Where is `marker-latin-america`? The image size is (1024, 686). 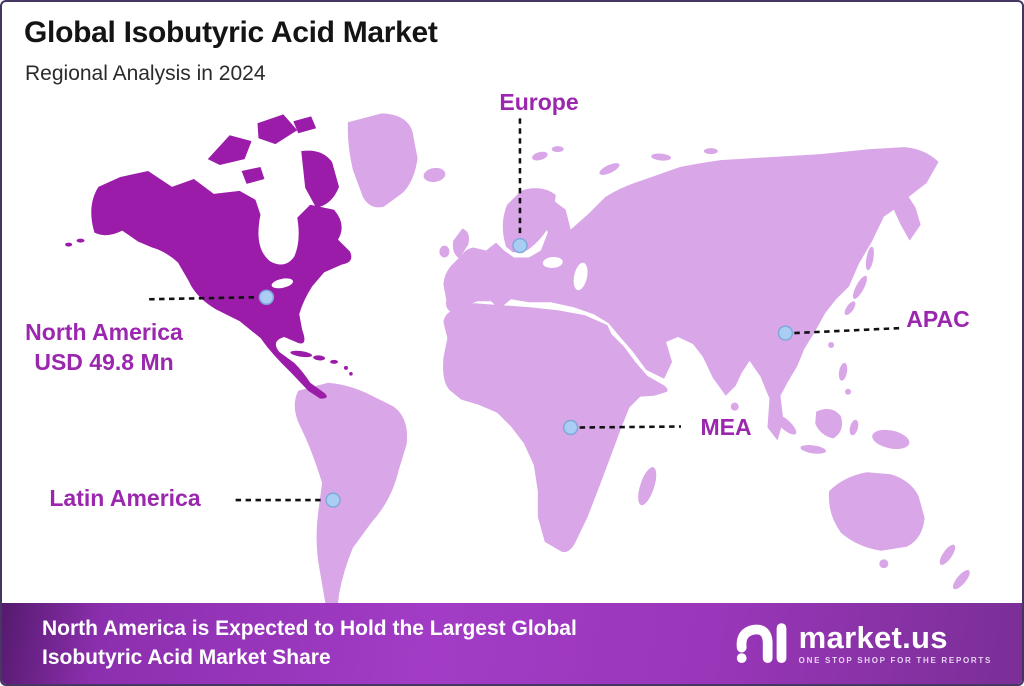
marker-latin-america is located at coordinates (333, 500).